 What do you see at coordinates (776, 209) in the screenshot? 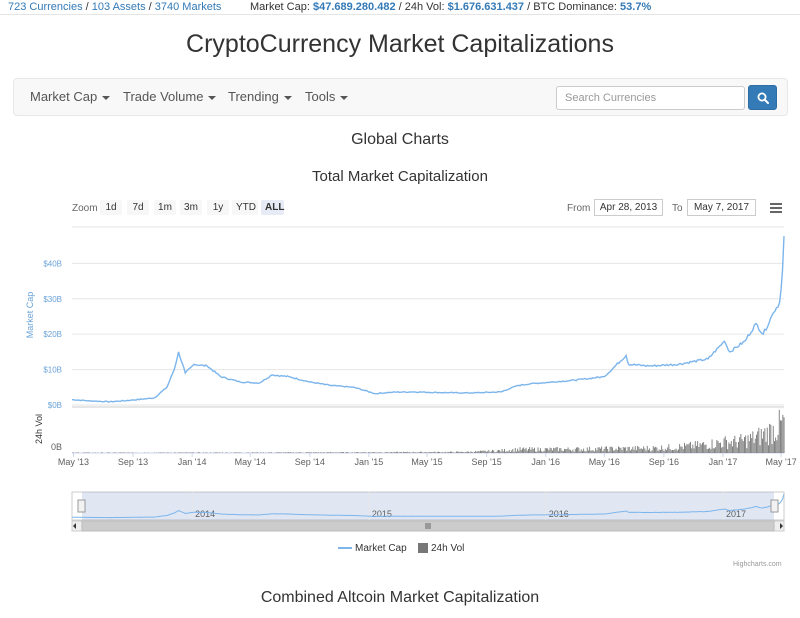
I see `chart-menu-icon` at bounding box center [776, 209].